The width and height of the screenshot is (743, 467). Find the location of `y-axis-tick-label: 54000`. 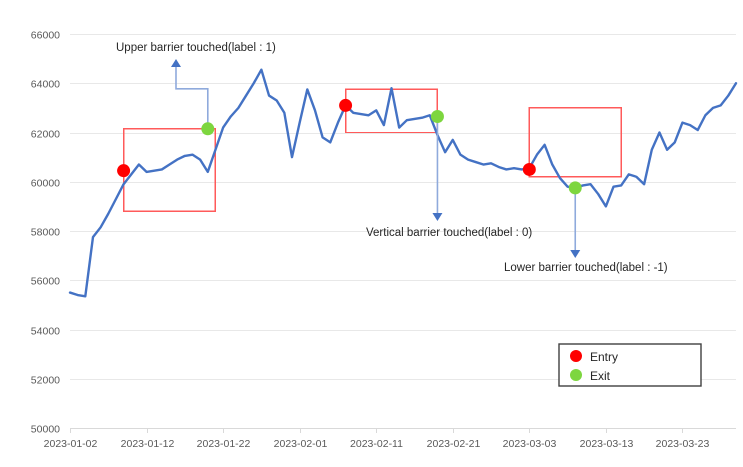

y-axis-tick-label: 54000 is located at coordinates (45, 332).